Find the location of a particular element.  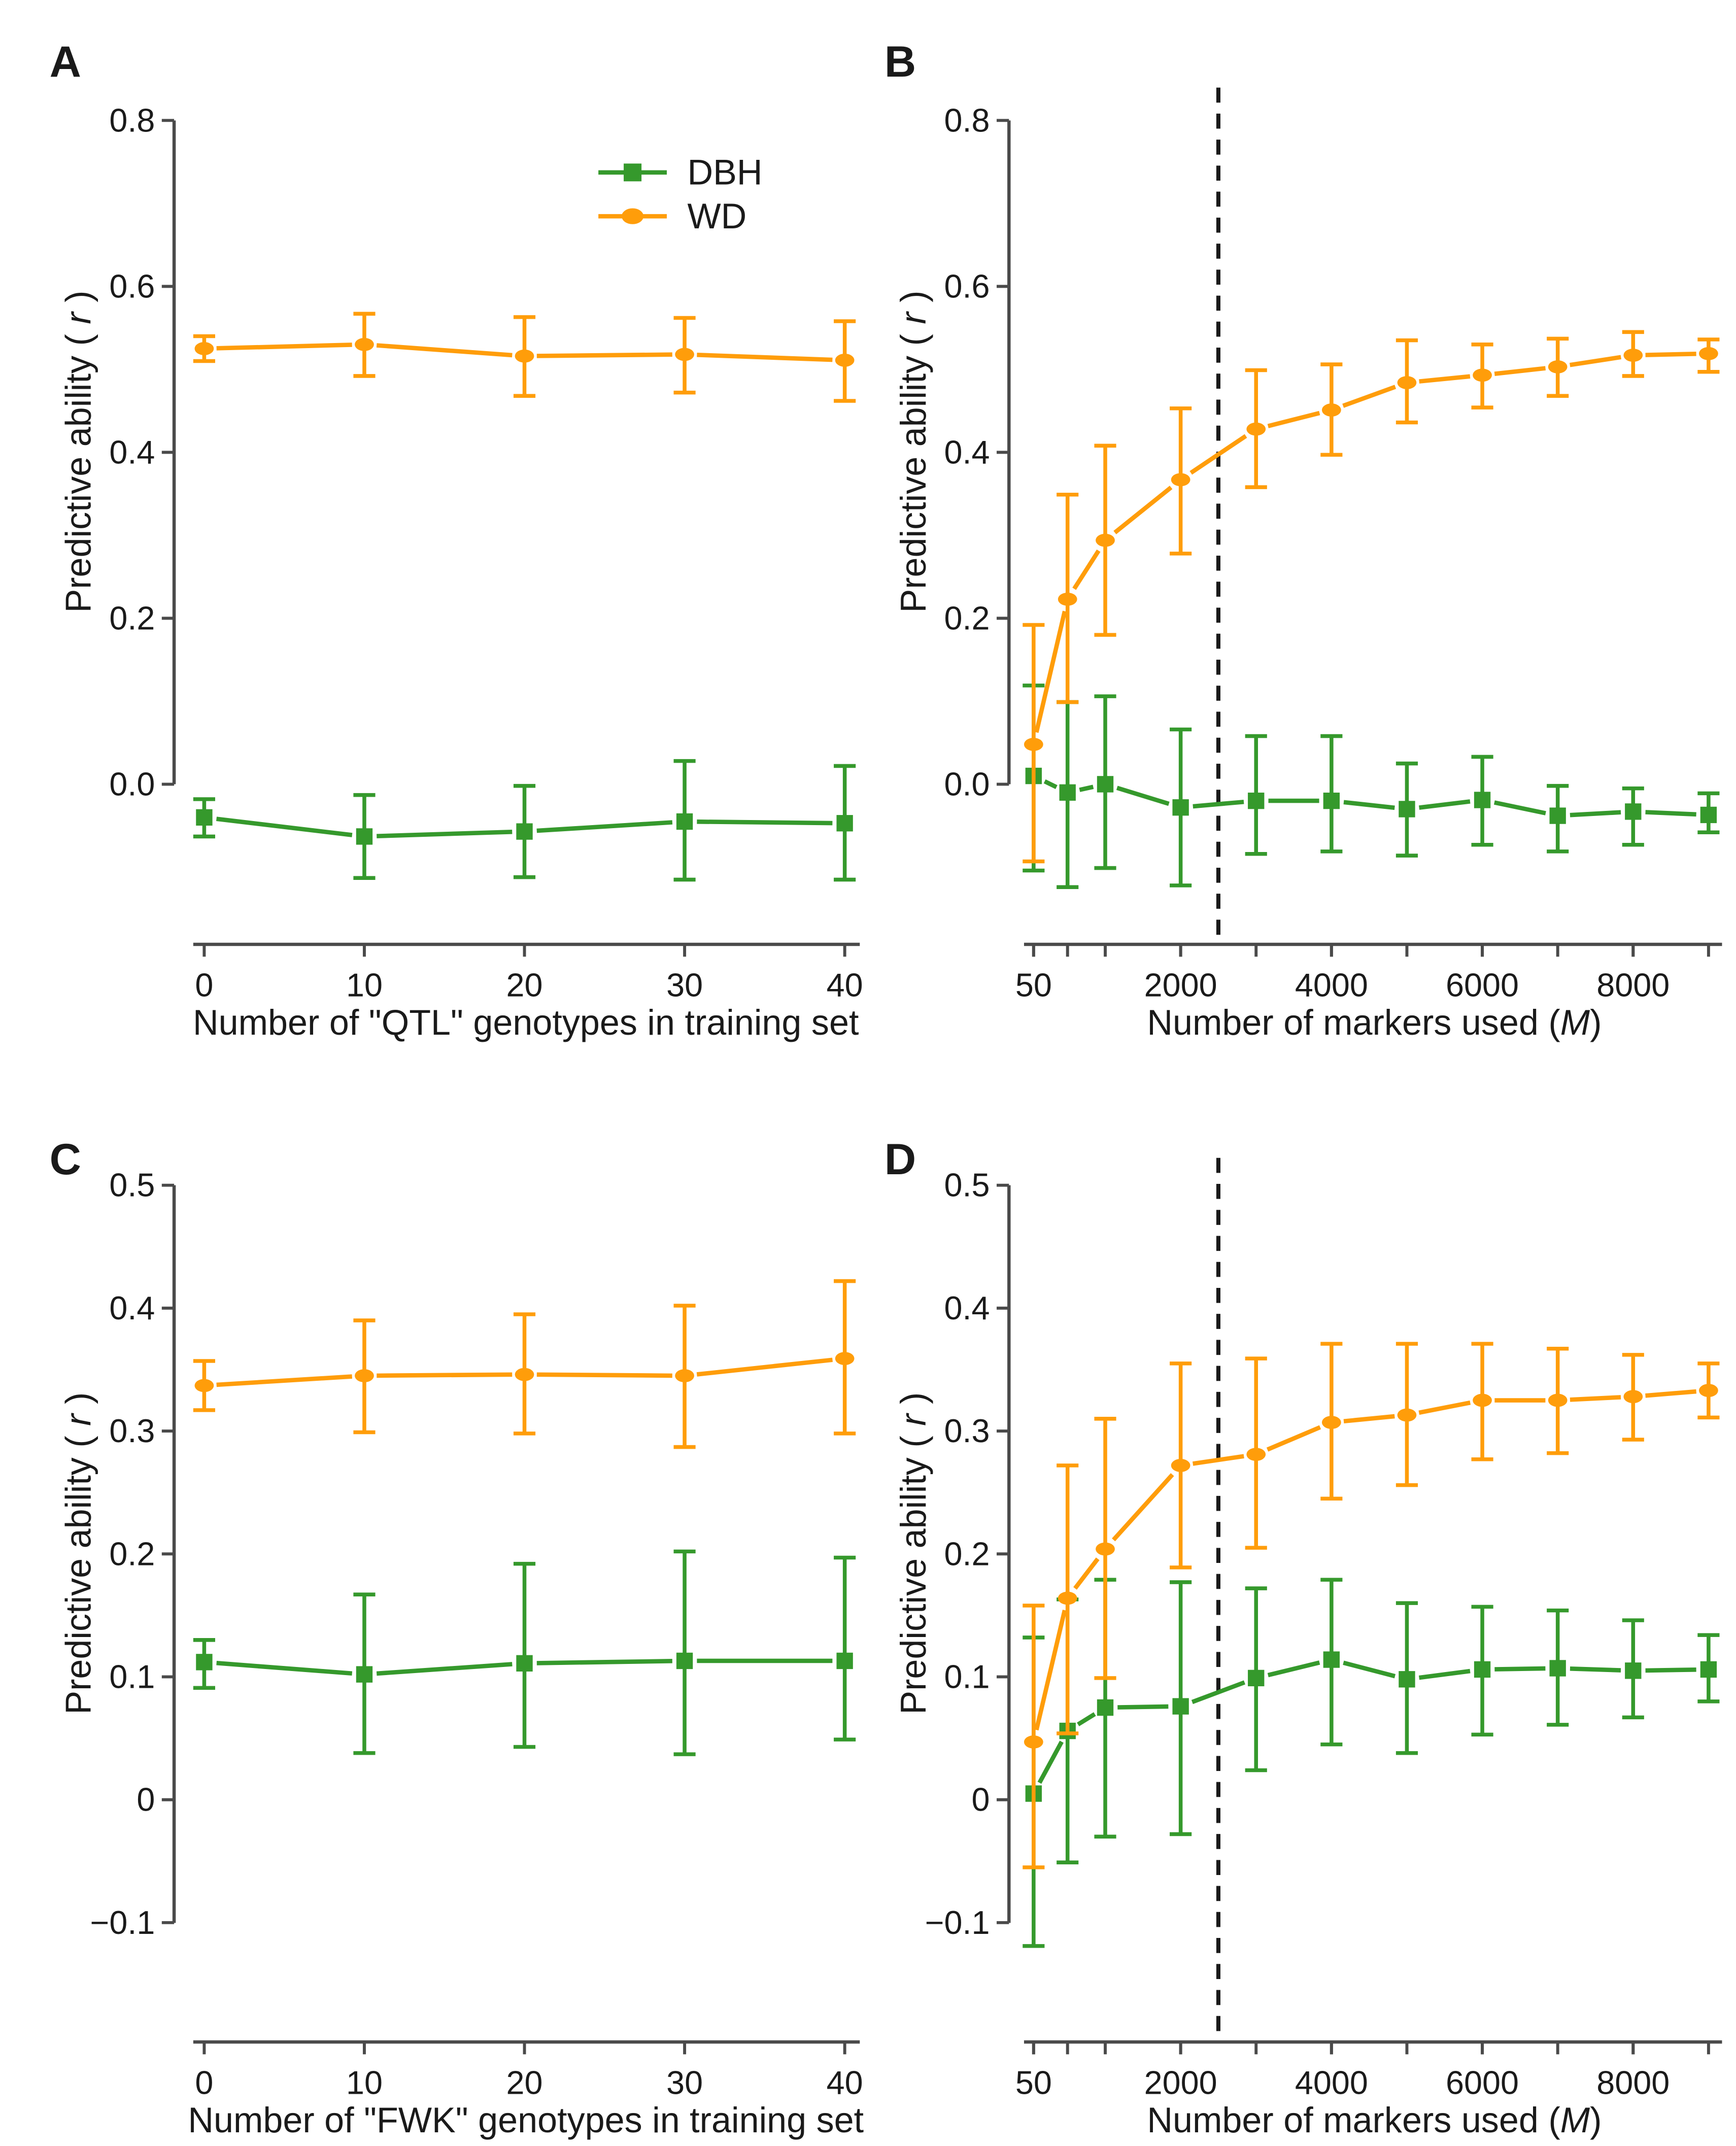

x-tick-label: 50 is located at coordinates (1033, 2082).